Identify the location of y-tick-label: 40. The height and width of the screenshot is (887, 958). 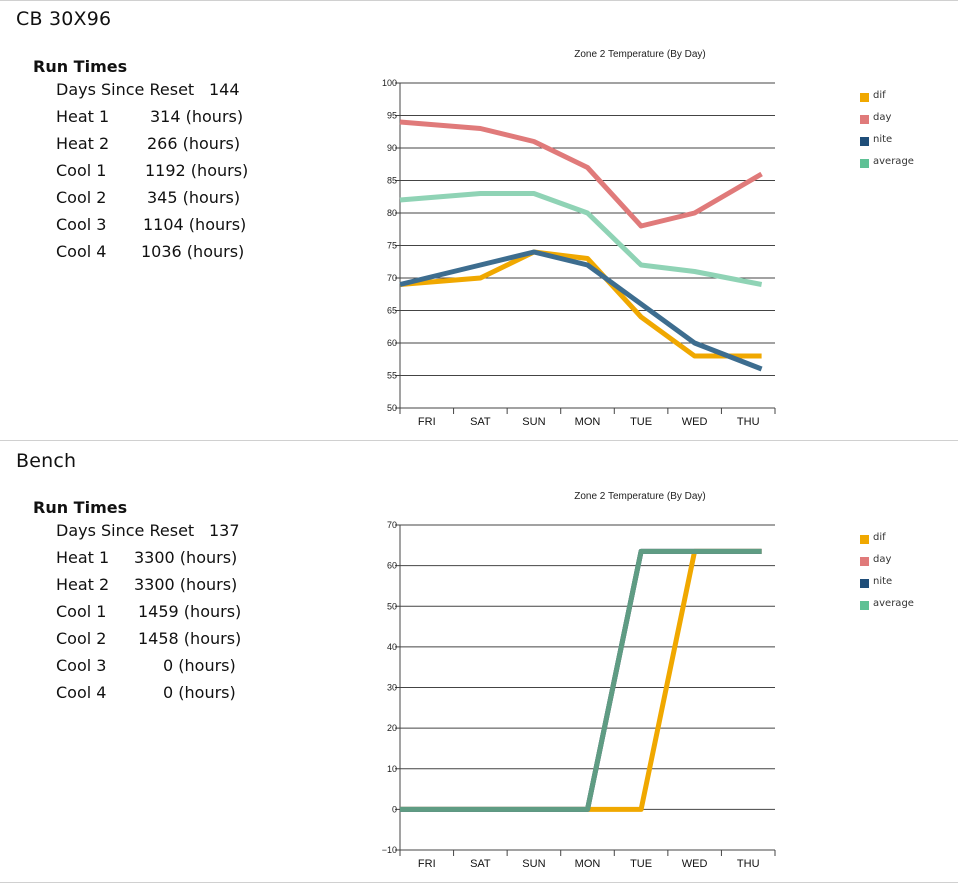
(392, 647).